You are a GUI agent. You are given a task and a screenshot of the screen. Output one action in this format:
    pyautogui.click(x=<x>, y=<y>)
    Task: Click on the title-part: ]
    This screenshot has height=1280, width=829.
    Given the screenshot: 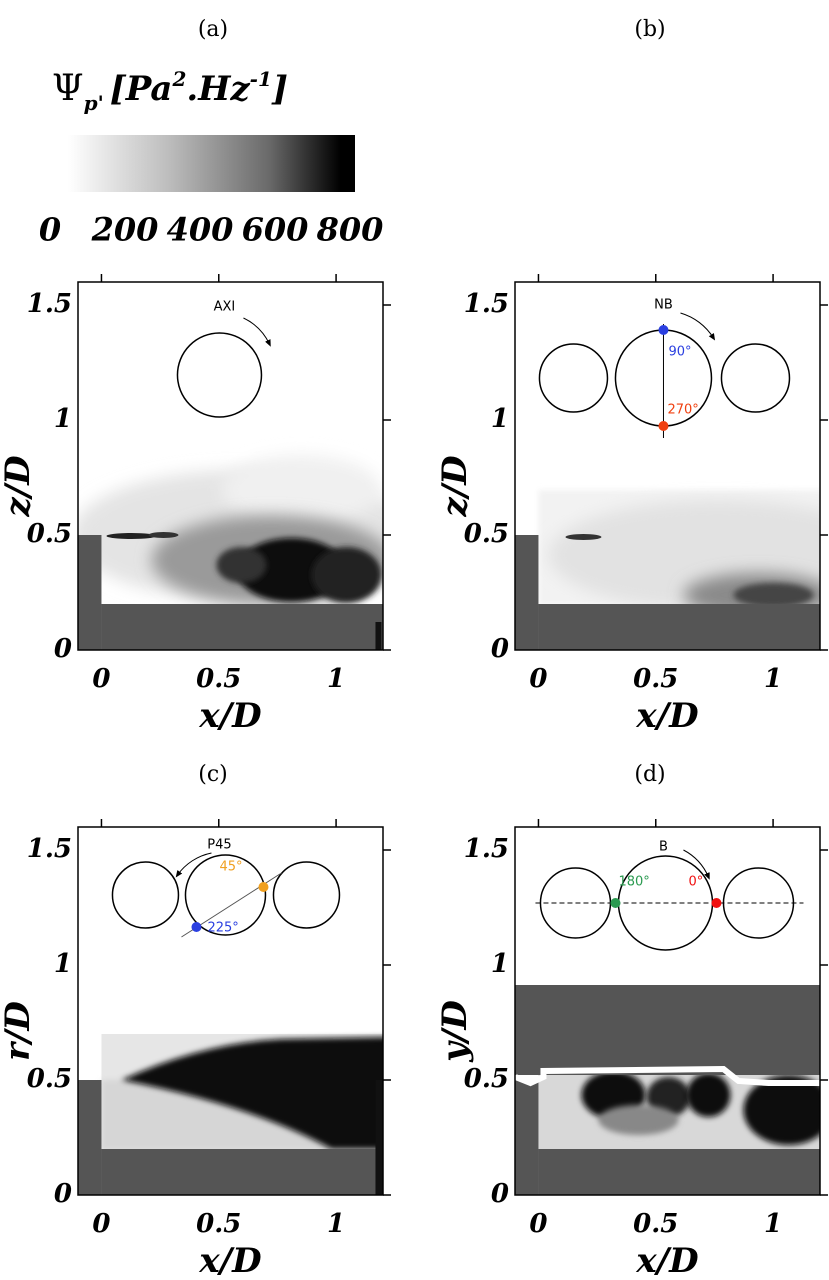 What is the action you would take?
    pyautogui.click(x=279, y=89)
    